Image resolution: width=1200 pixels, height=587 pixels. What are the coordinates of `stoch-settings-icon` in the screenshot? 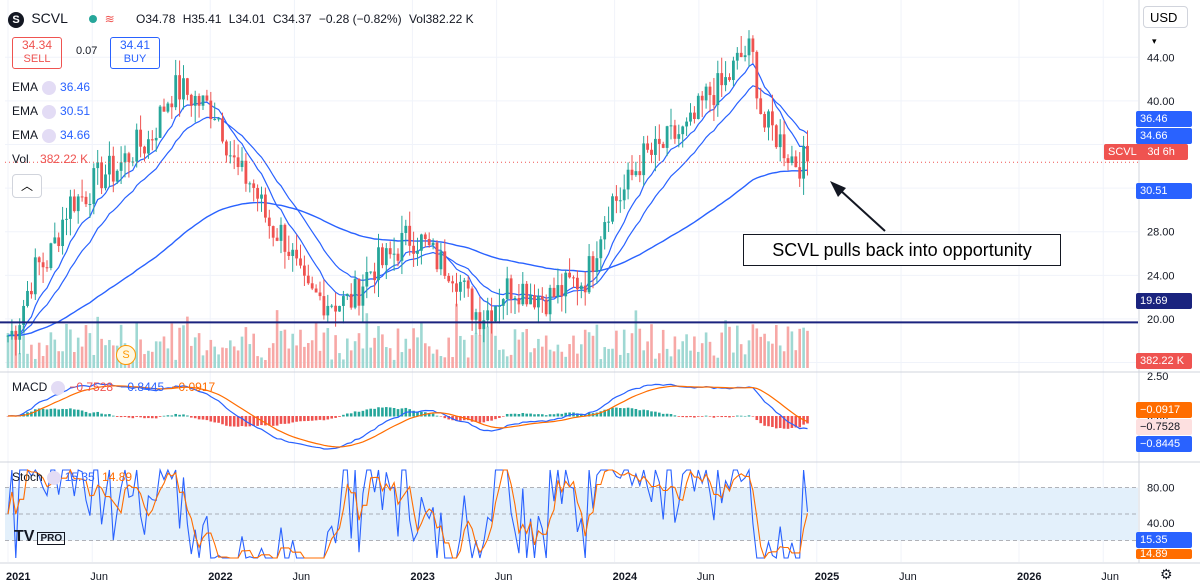 It's located at (53, 477).